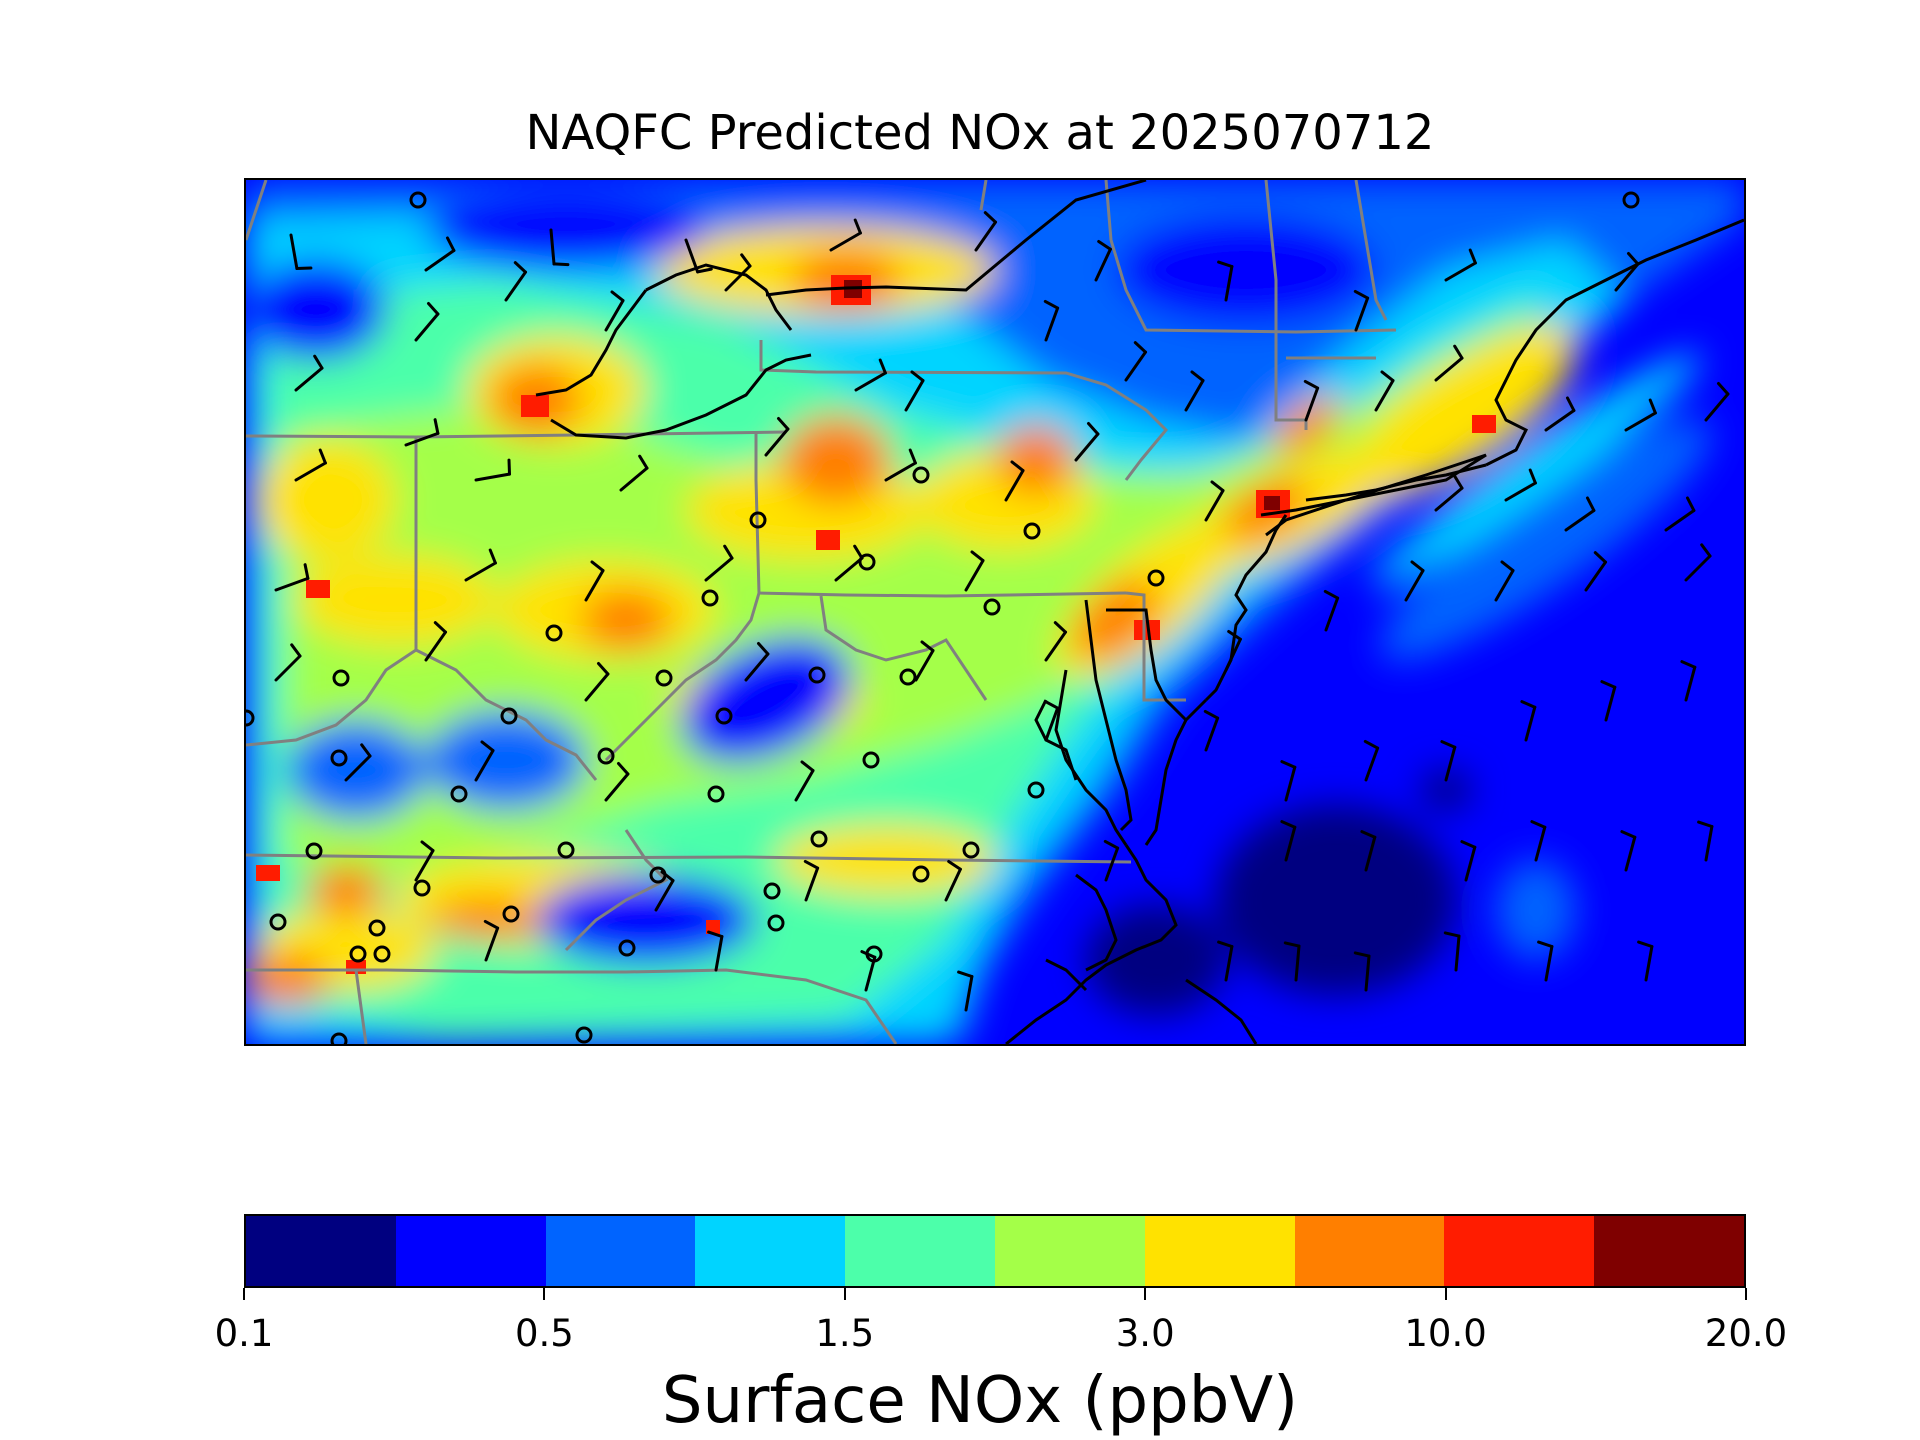  What do you see at coordinates (1145, 1333) in the screenshot?
I see `colorbar-tick-label: 3.0` at bounding box center [1145, 1333].